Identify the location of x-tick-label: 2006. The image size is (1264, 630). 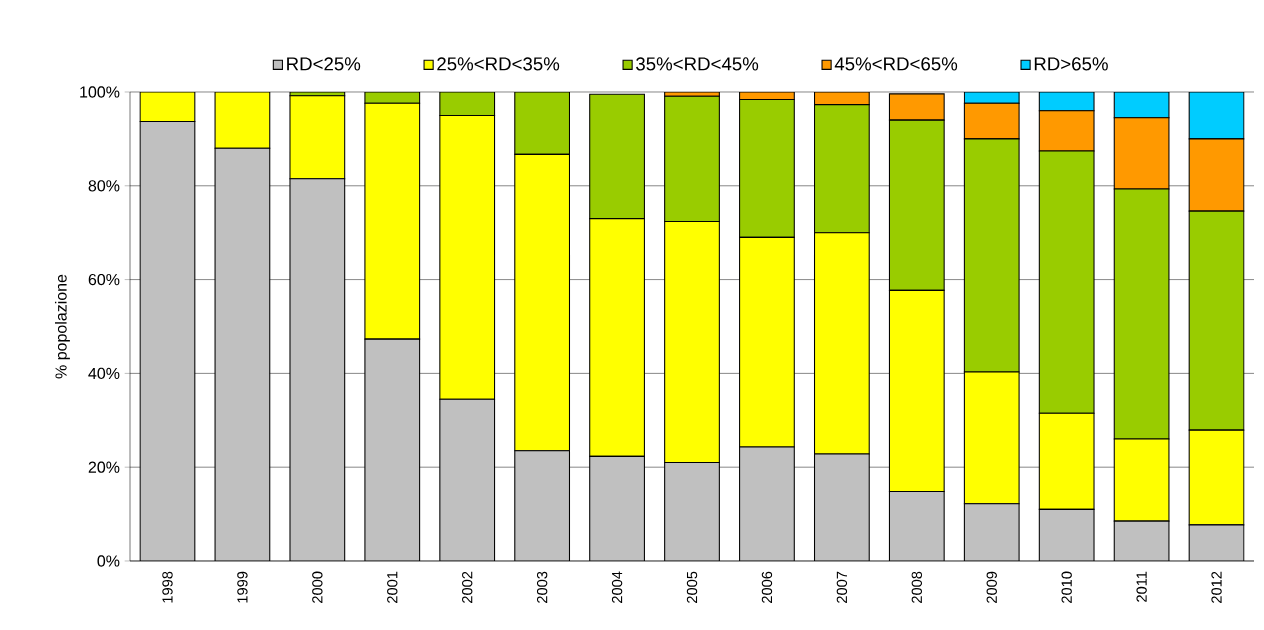
(767, 587).